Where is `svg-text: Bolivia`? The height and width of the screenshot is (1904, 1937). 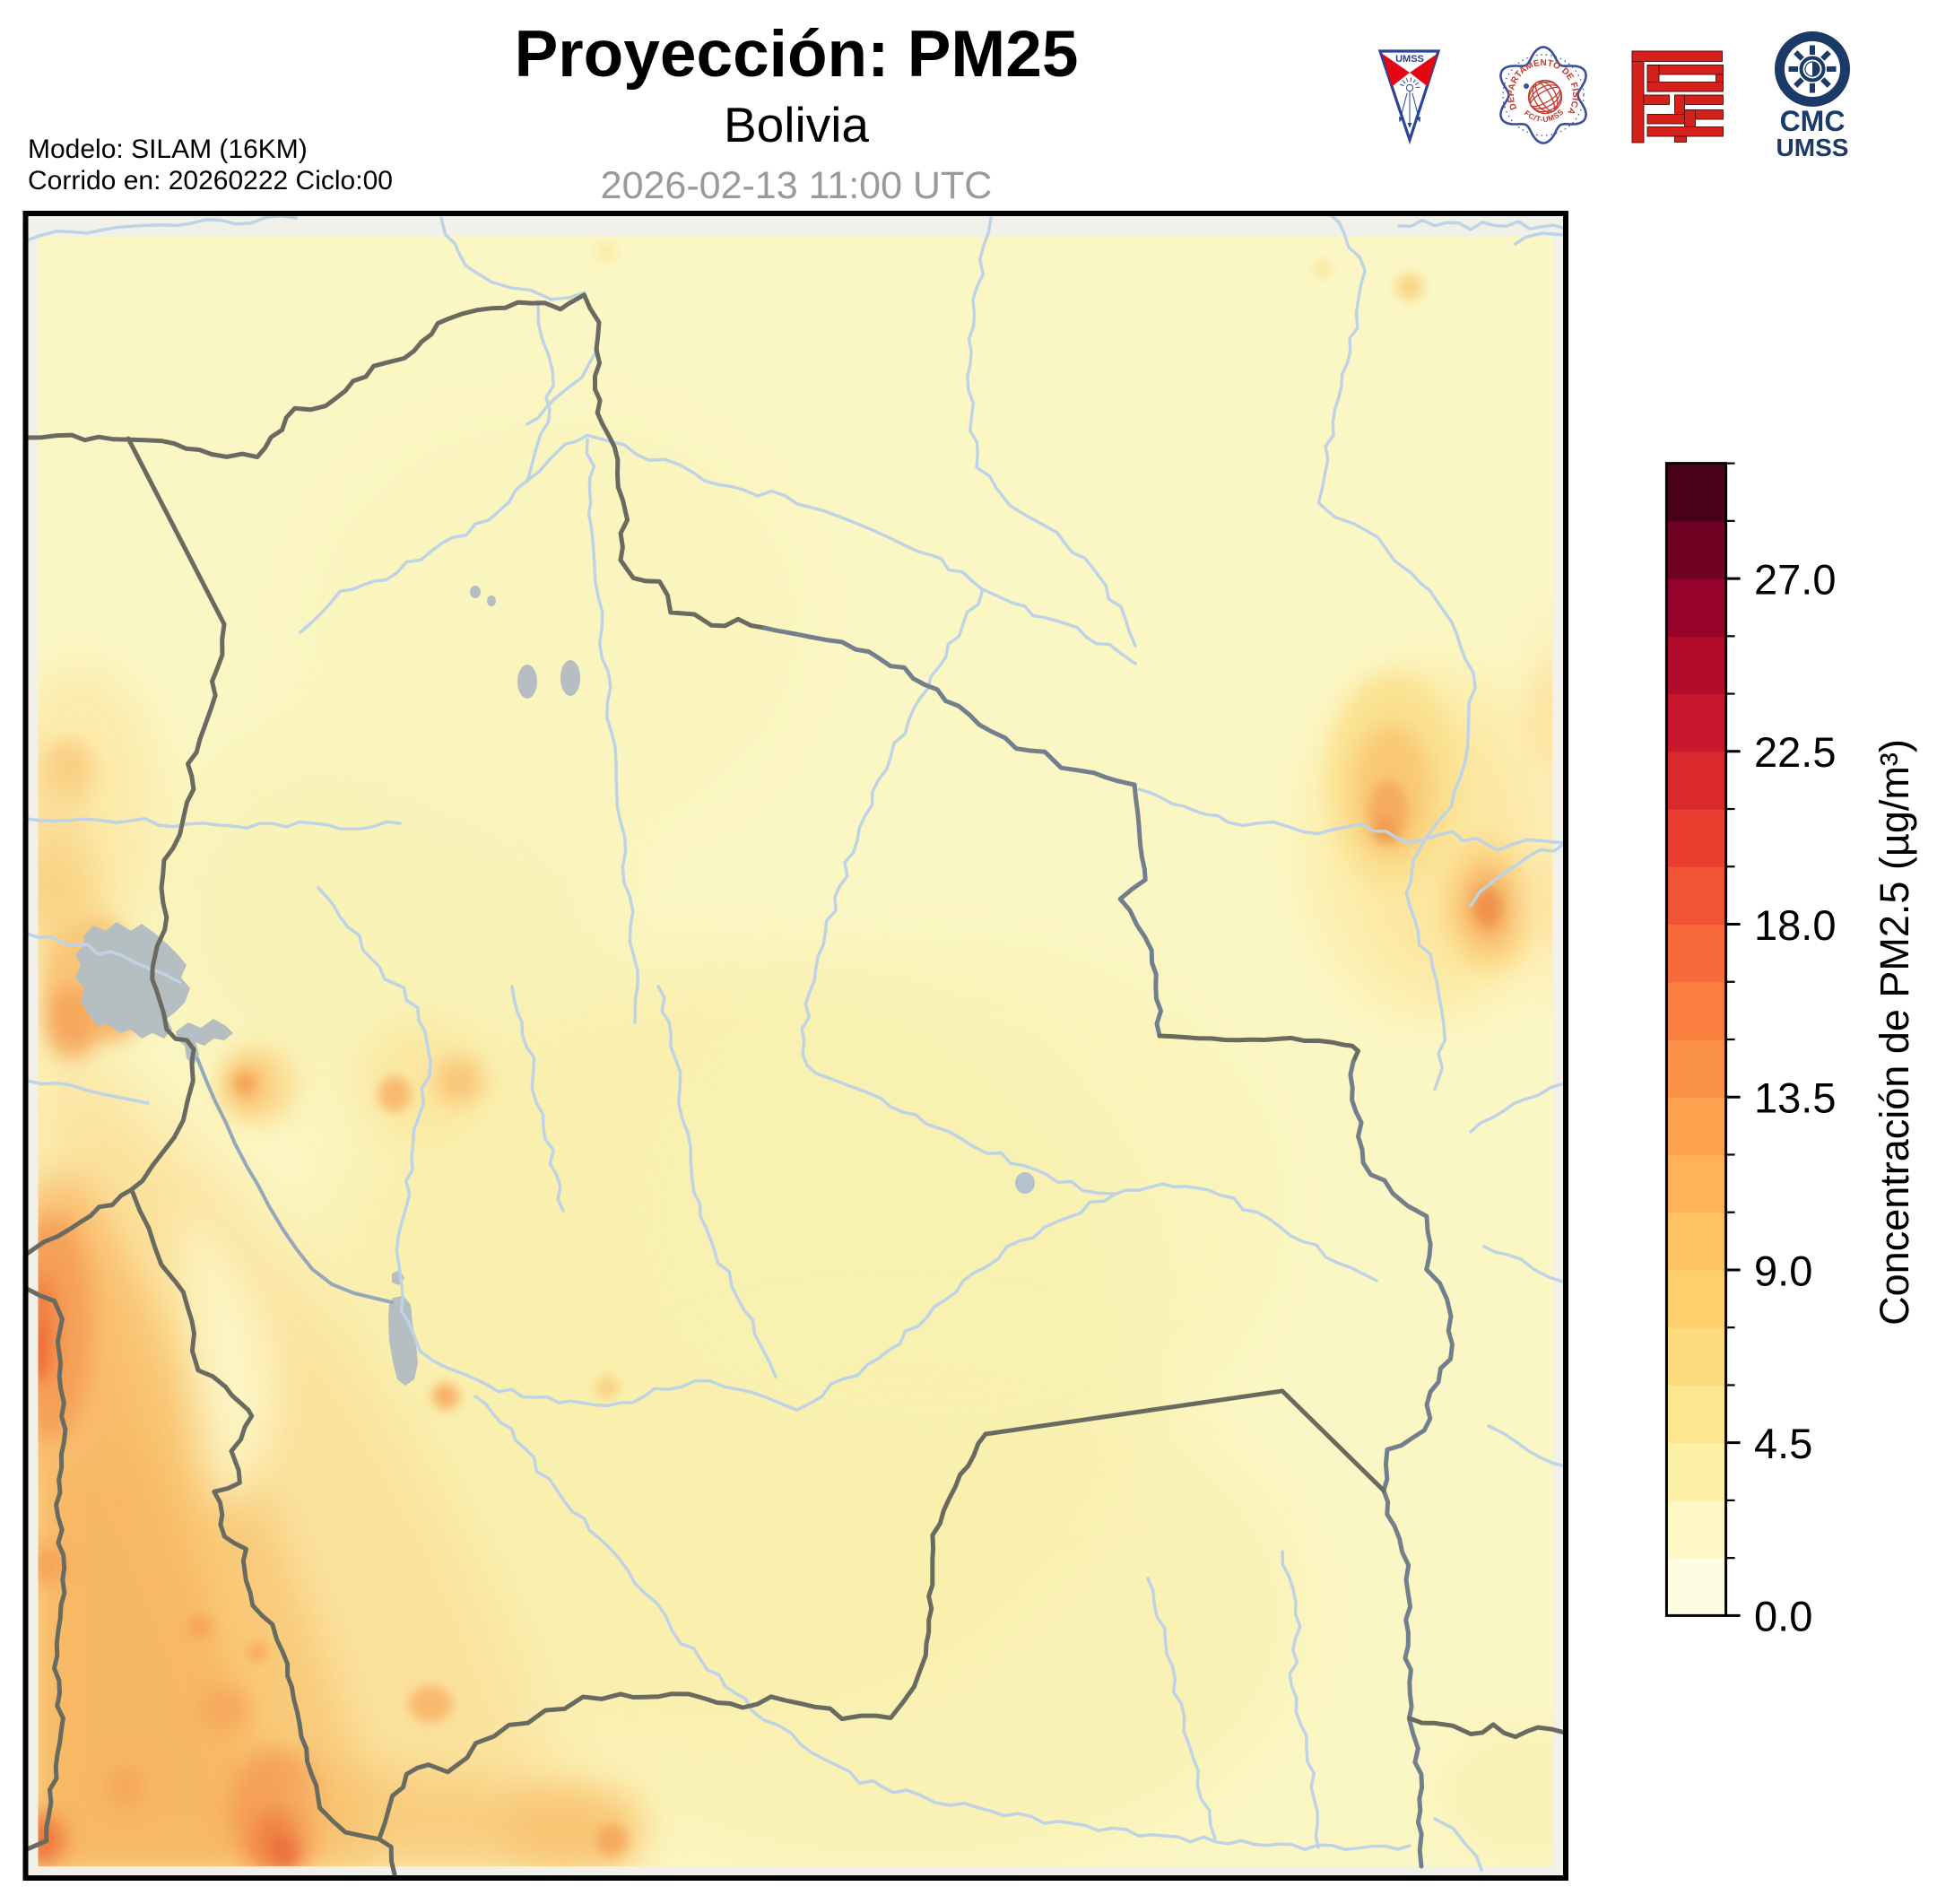 svg-text: Bolivia is located at coordinates (796, 125).